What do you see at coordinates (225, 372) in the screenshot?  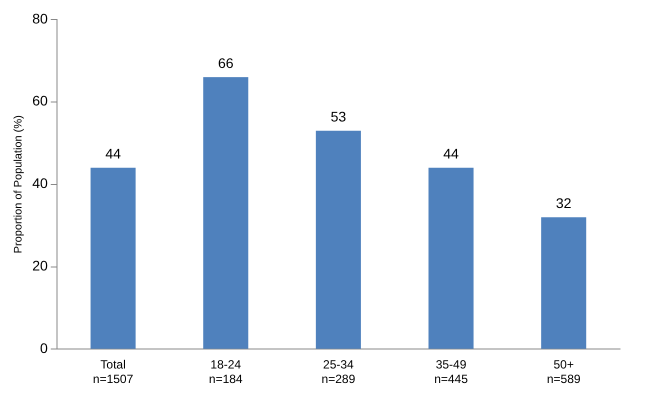 I see `x-tick-label: 18-24 n=184` at bounding box center [225, 372].